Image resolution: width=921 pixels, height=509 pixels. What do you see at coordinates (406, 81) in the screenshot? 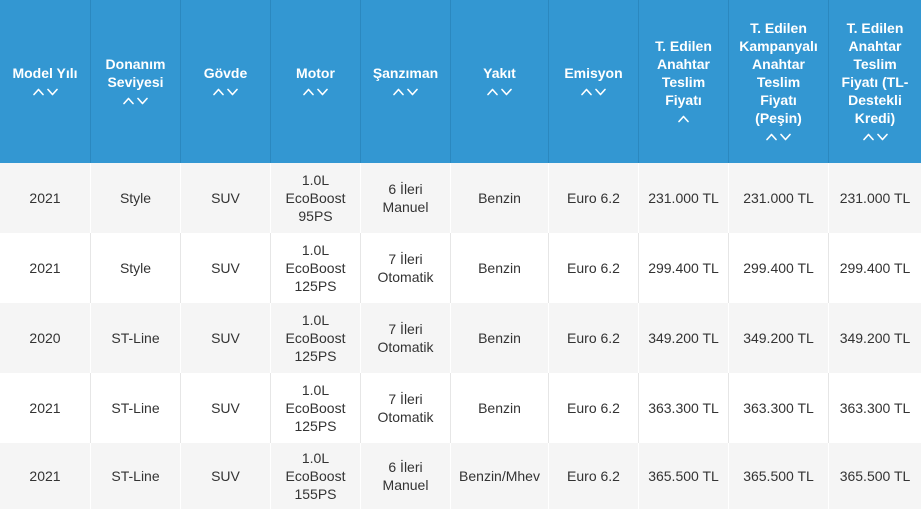
I see `column-header-transmission: Şanzıman` at bounding box center [406, 81].